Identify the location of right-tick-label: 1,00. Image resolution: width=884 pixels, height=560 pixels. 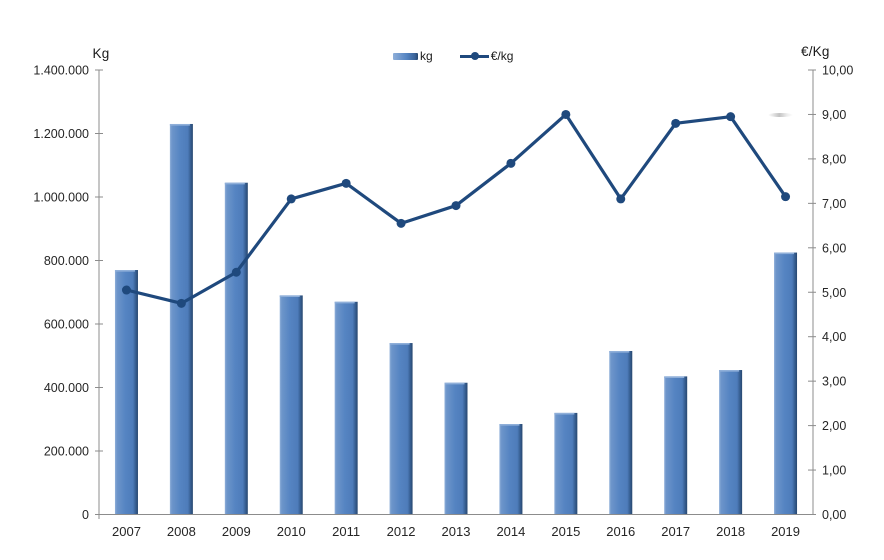
(834, 471).